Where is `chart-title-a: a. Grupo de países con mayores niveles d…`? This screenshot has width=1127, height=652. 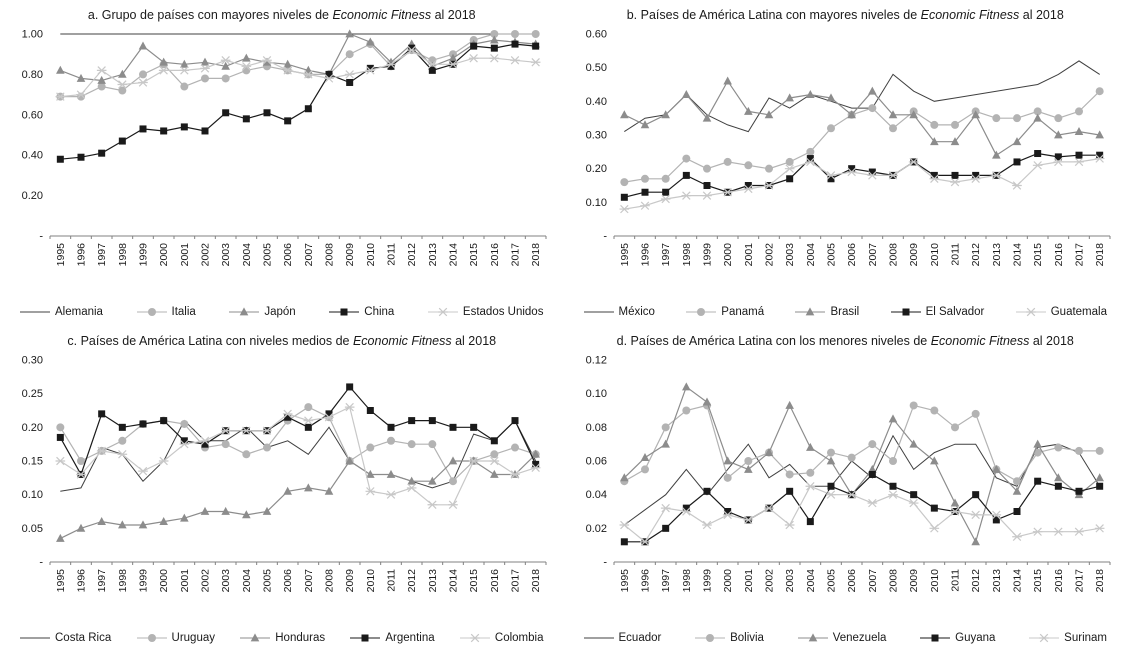
chart-title-a: a. Grupo de países con mayores niveles d… is located at coordinates (282, 15).